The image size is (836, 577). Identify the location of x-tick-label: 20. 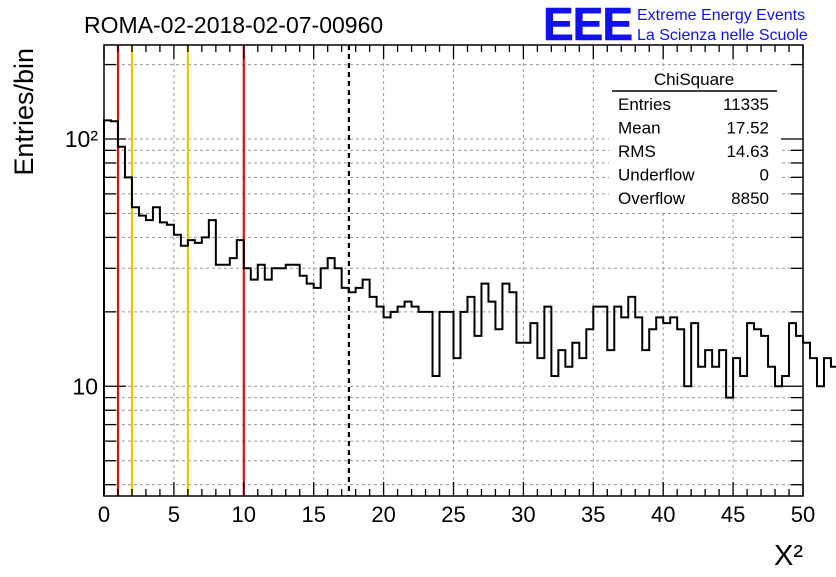
(383, 514).